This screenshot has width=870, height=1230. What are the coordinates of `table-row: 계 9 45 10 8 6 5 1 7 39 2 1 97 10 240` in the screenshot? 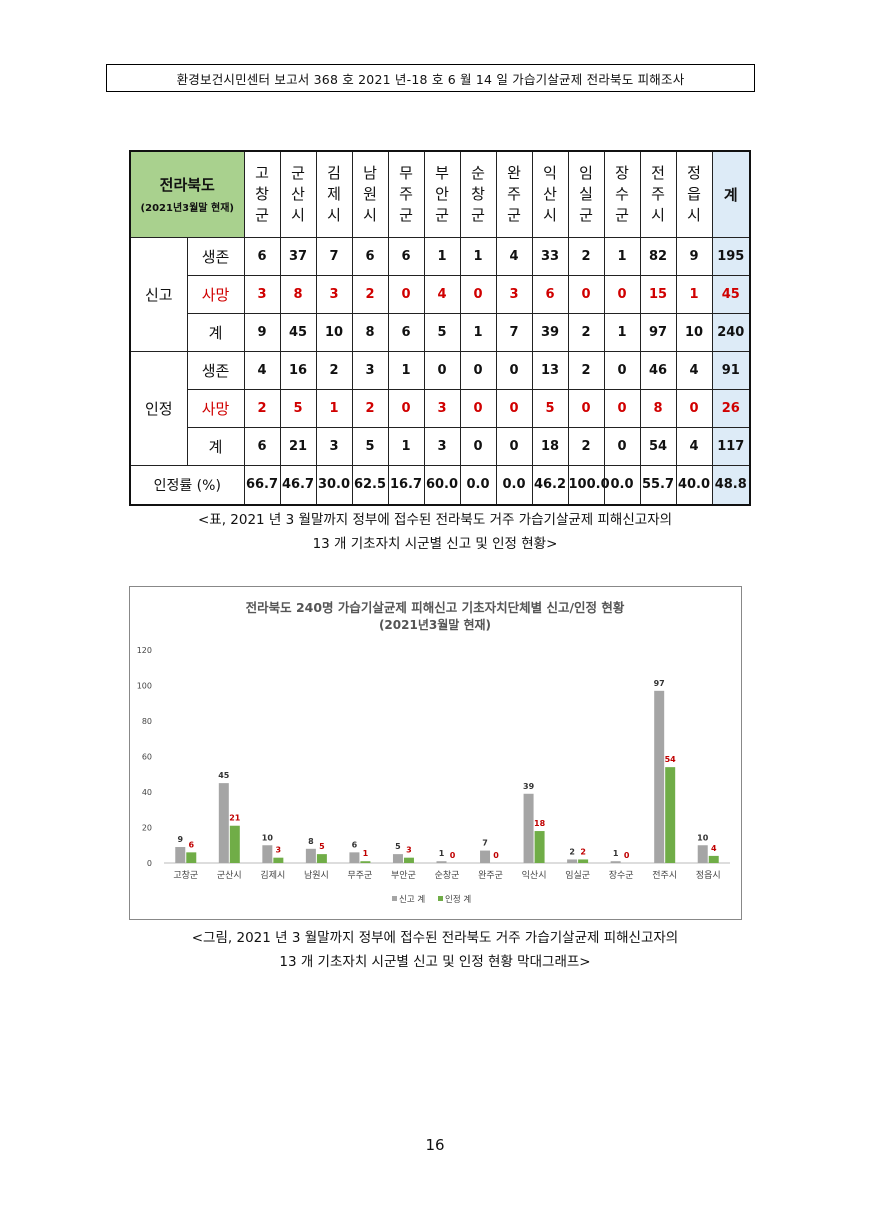 It's located at (440, 332).